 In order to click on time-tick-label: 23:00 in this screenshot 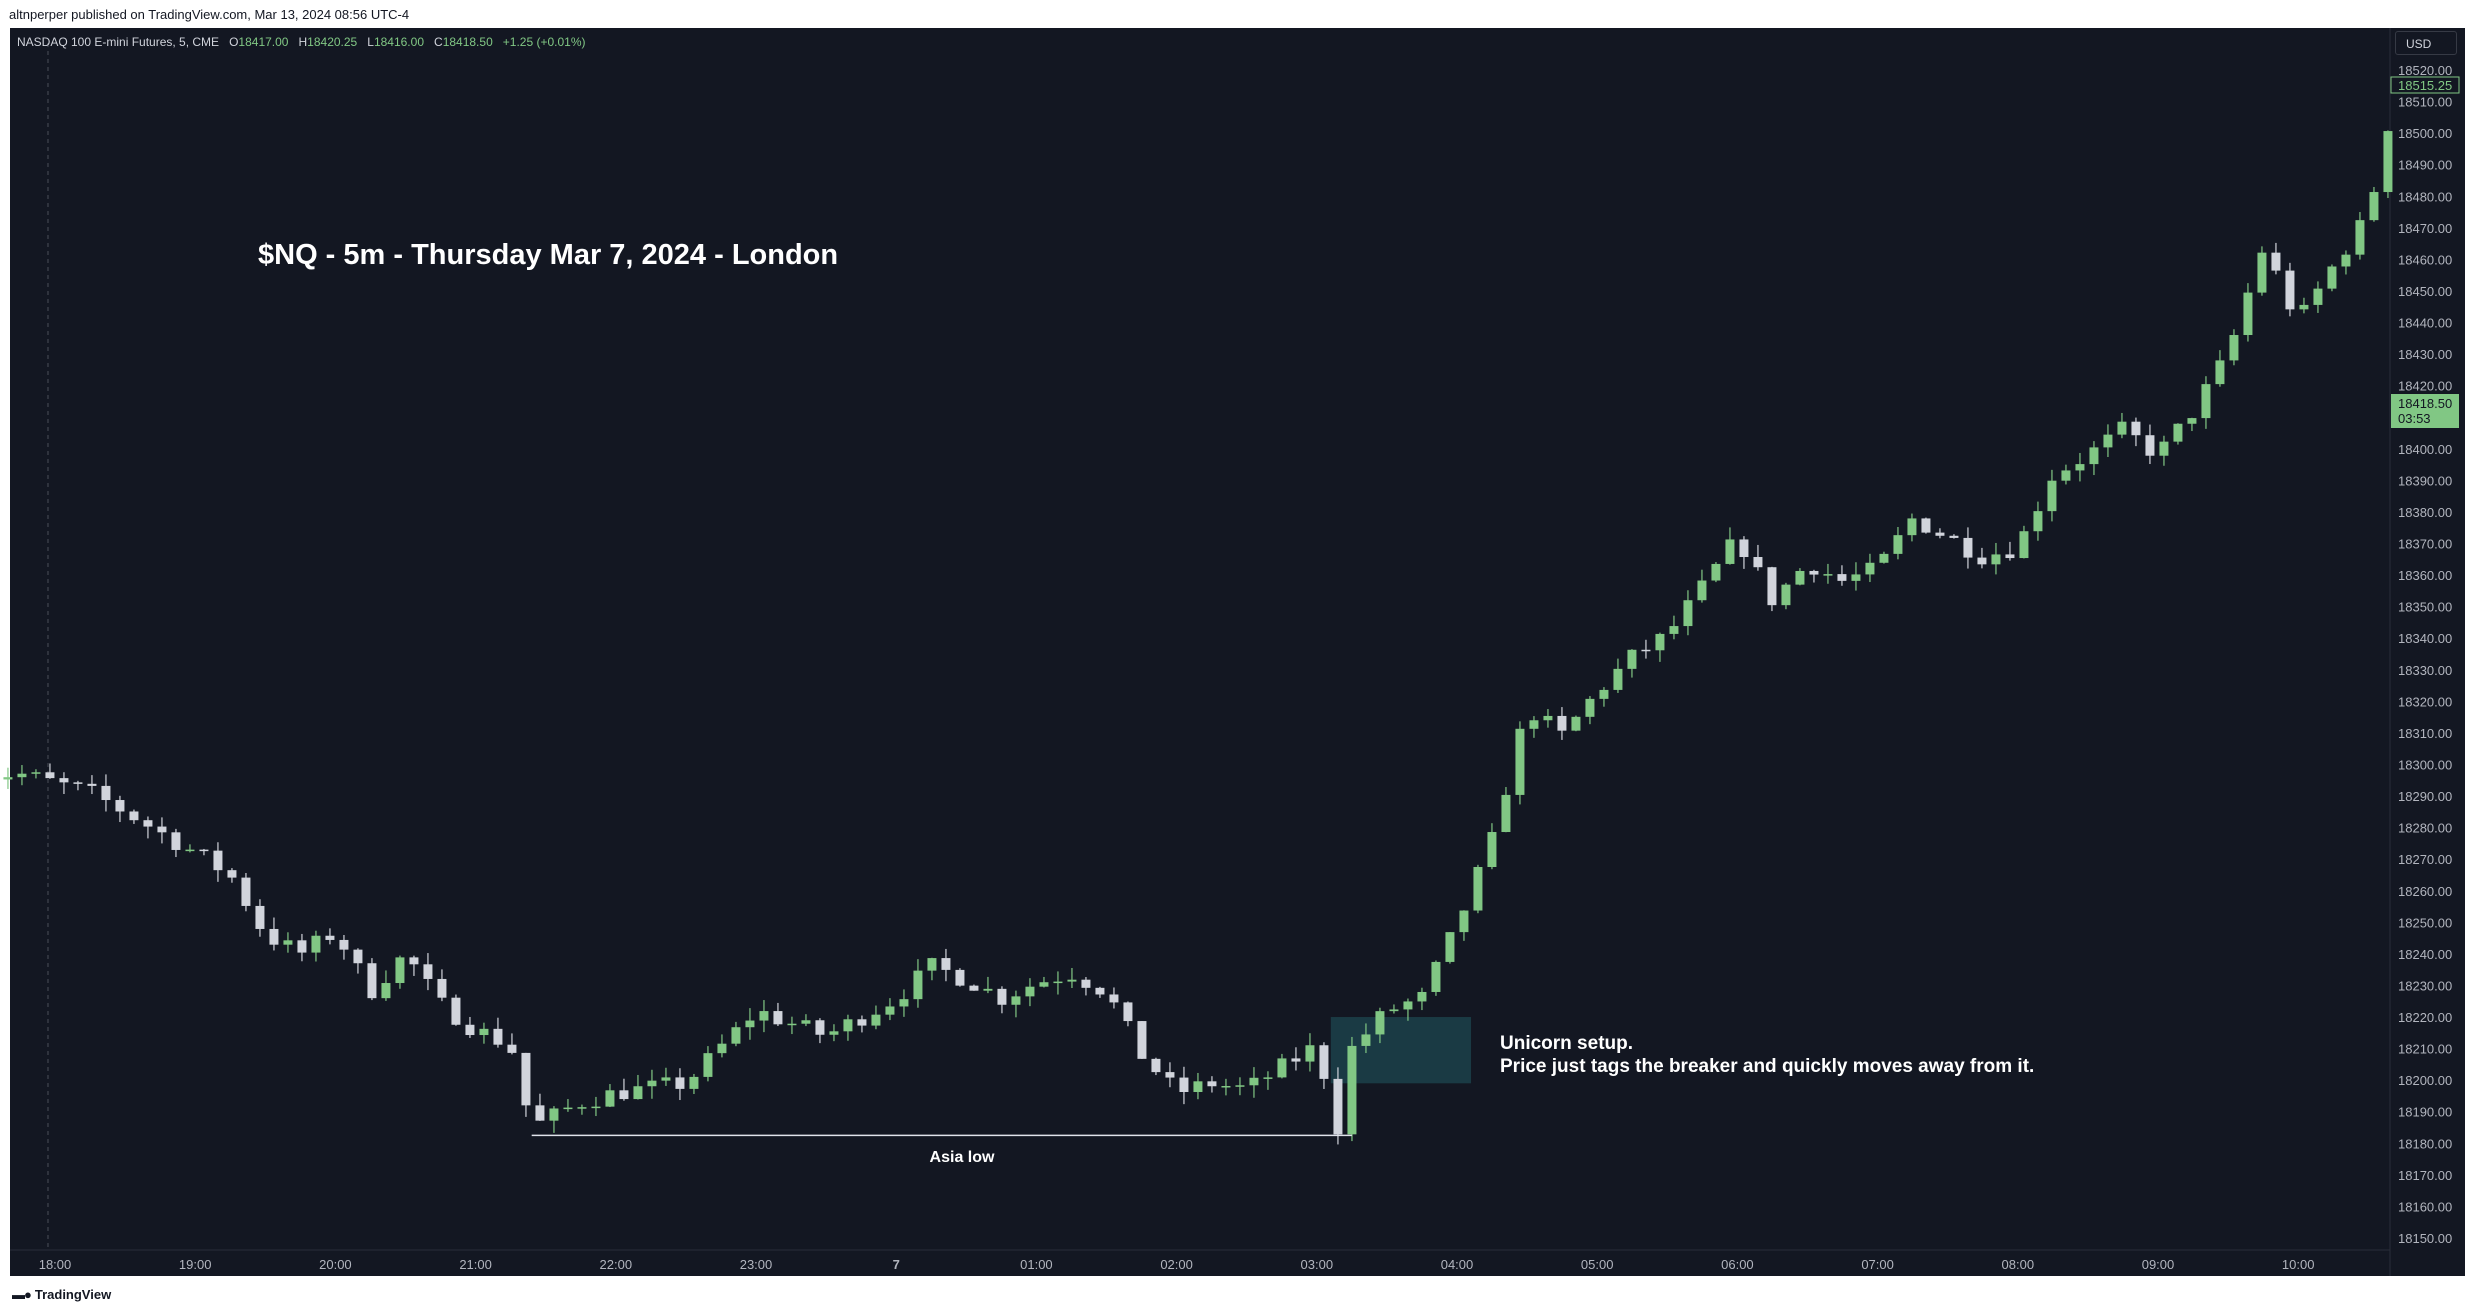, I will do `click(756, 1264)`.